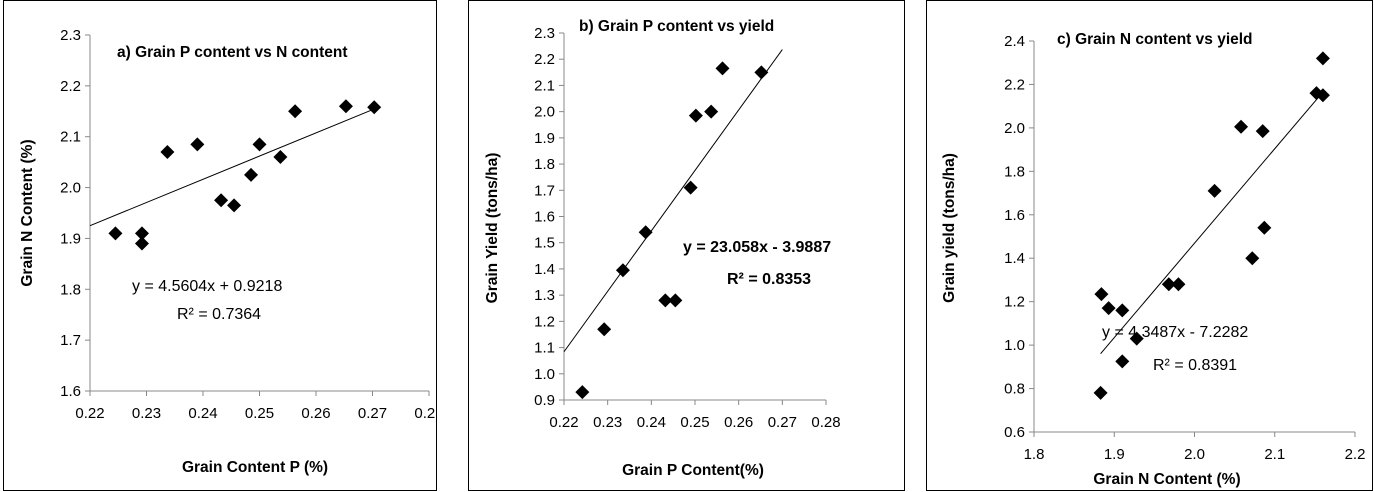 Image resolution: width=1374 pixels, height=492 pixels. What do you see at coordinates (1014, 345) in the screenshot?
I see `chart-c-y-tick-label: 1.0` at bounding box center [1014, 345].